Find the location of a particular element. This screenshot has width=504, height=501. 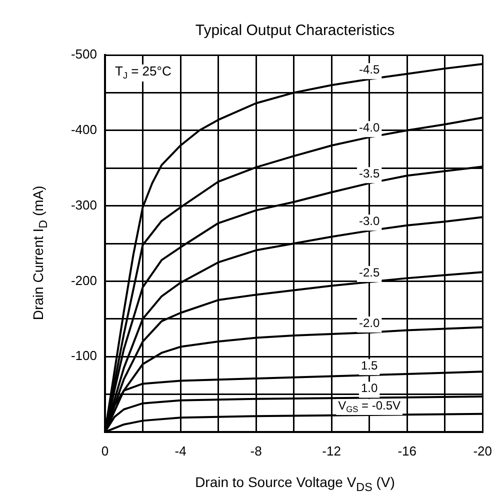

series-label: -2.0 is located at coordinates (369, 323).